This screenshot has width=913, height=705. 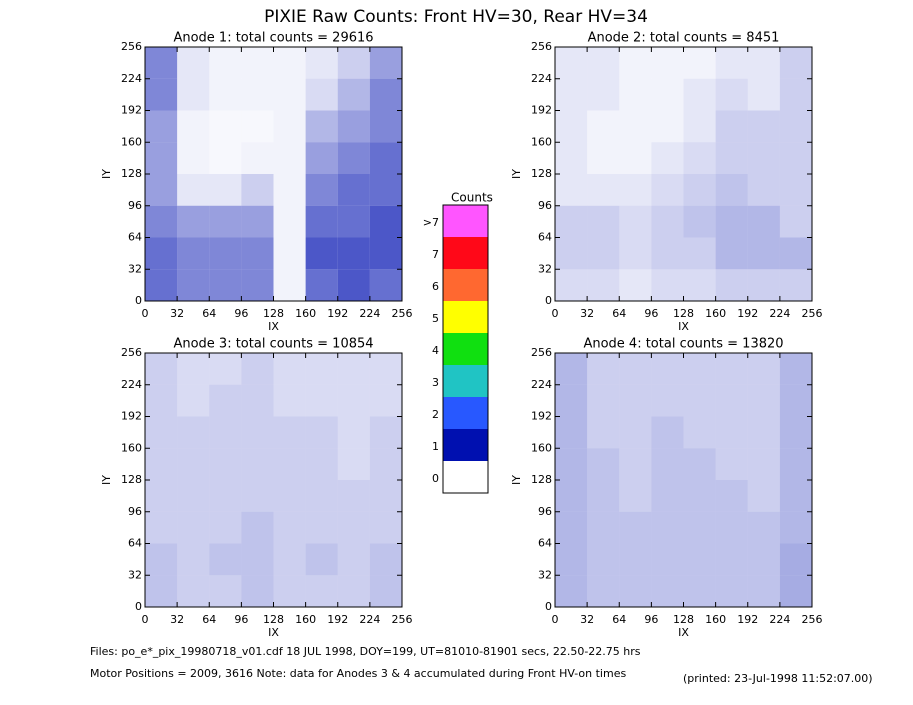 I want to click on x-tick-label: 64, so click(x=209, y=619).